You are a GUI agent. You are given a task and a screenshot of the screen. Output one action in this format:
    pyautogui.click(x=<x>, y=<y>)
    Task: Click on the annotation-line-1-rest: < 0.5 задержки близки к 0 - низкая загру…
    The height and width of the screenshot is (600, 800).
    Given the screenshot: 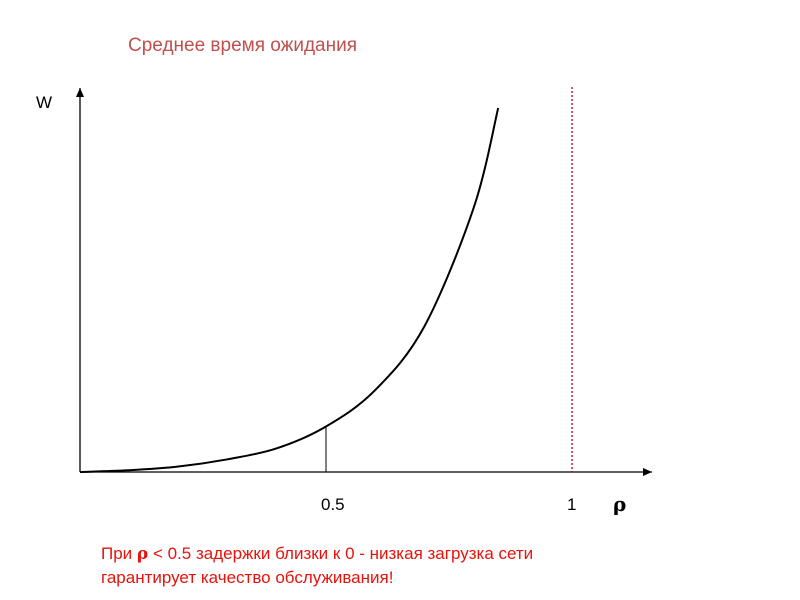 What is the action you would take?
    pyautogui.click(x=343, y=553)
    